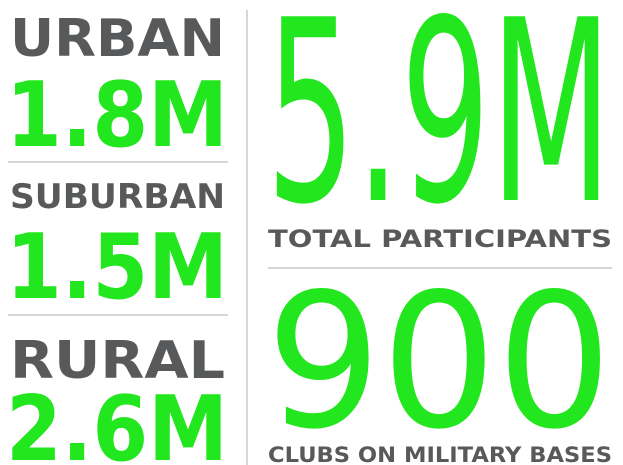 This screenshot has width=623, height=465. I want to click on stat-value: 1.5M, so click(117, 267).